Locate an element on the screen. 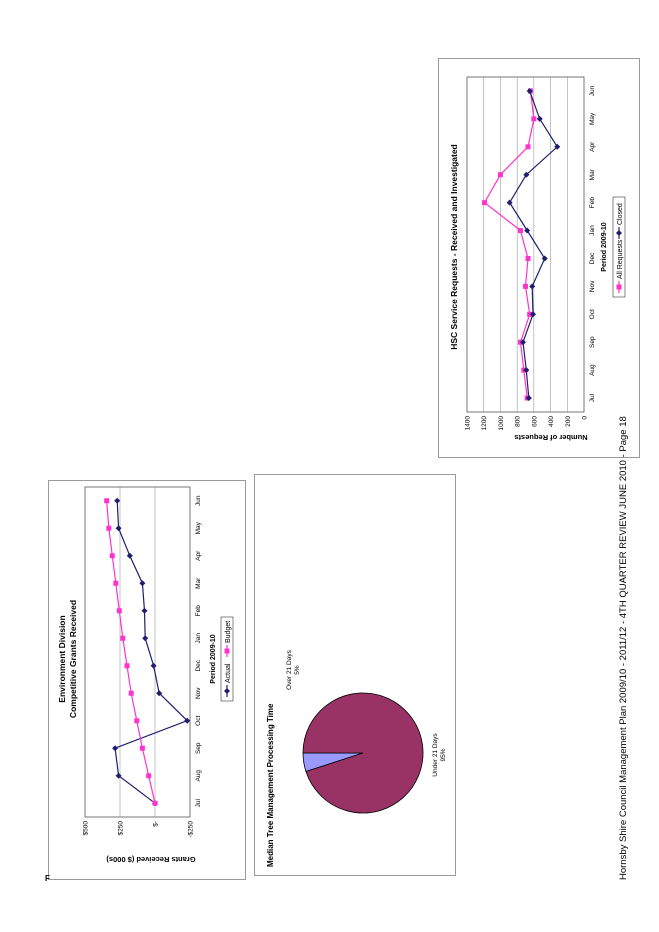 The image size is (659, 932). legend-closed: Closed is located at coordinates (620, 214).